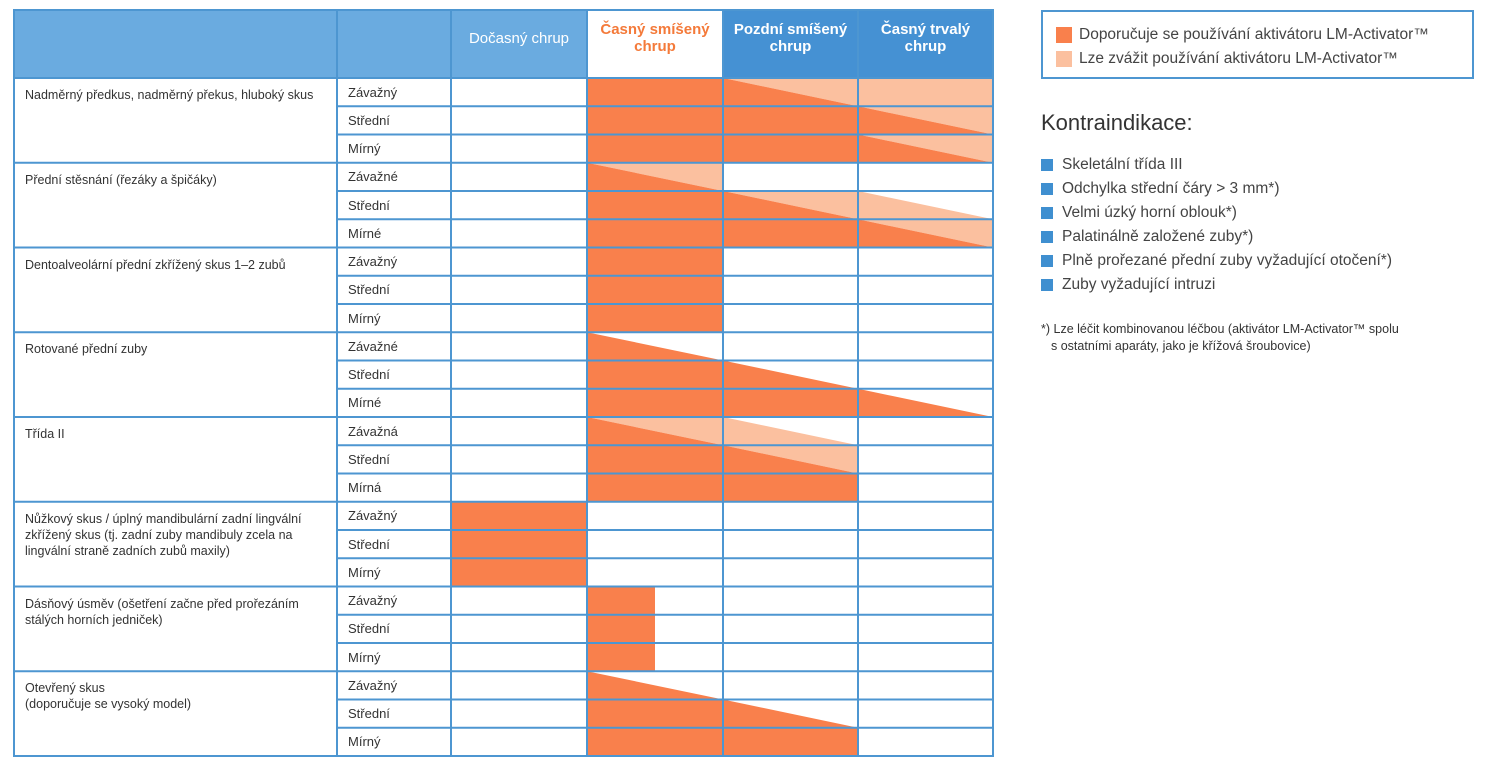 This screenshot has height=768, width=1504. What do you see at coordinates (1216, 165) in the screenshot?
I see `contraindication-item: Skeletální třída III` at bounding box center [1216, 165].